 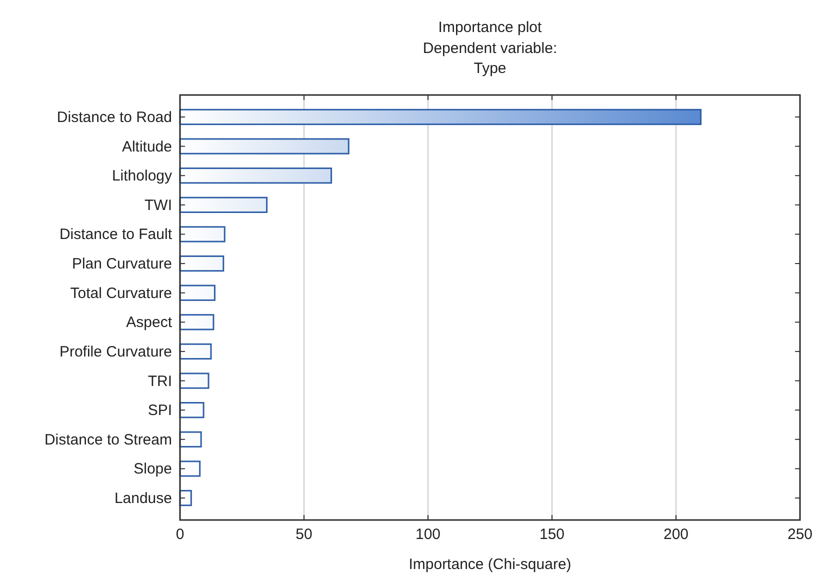 What do you see at coordinates (158, 205) in the screenshot?
I see `y-tick-label: TWI` at bounding box center [158, 205].